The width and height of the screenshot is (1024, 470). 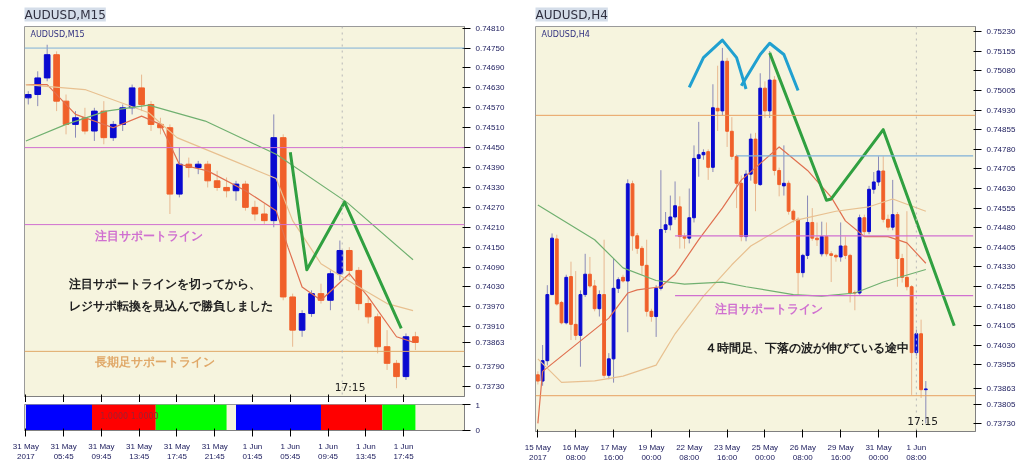 What do you see at coordinates (63, 451) in the screenshot?
I see `x-tick-label: 31 May 05:45` at bounding box center [63, 451].